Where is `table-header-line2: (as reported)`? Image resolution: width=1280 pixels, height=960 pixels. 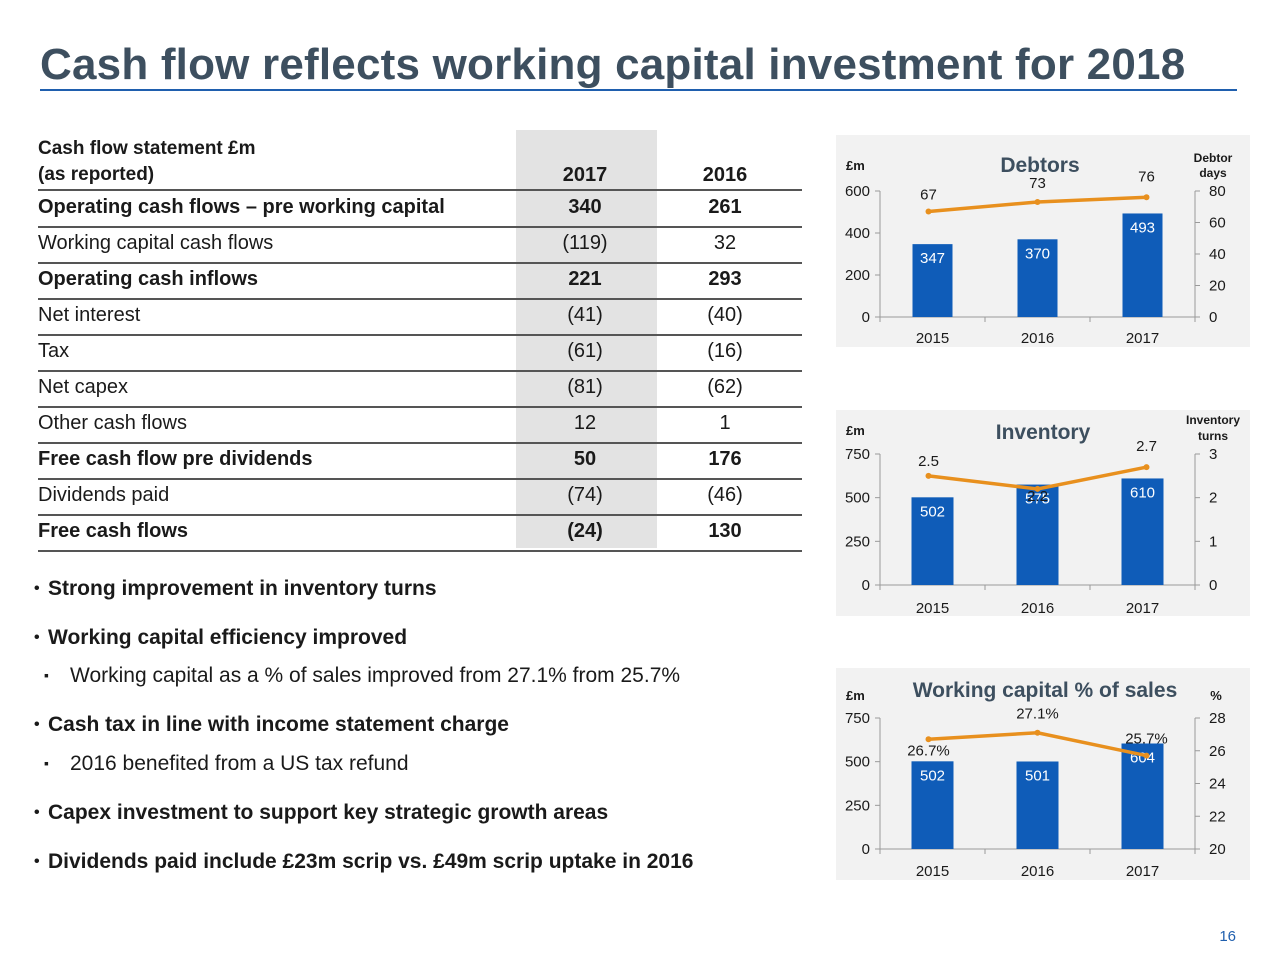
table-header-line2: (as reported) is located at coordinates (96, 174).